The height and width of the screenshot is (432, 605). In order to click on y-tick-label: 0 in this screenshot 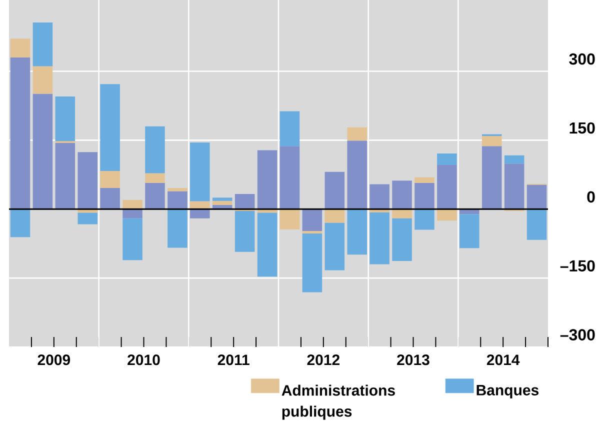, I will do `click(591, 197)`.